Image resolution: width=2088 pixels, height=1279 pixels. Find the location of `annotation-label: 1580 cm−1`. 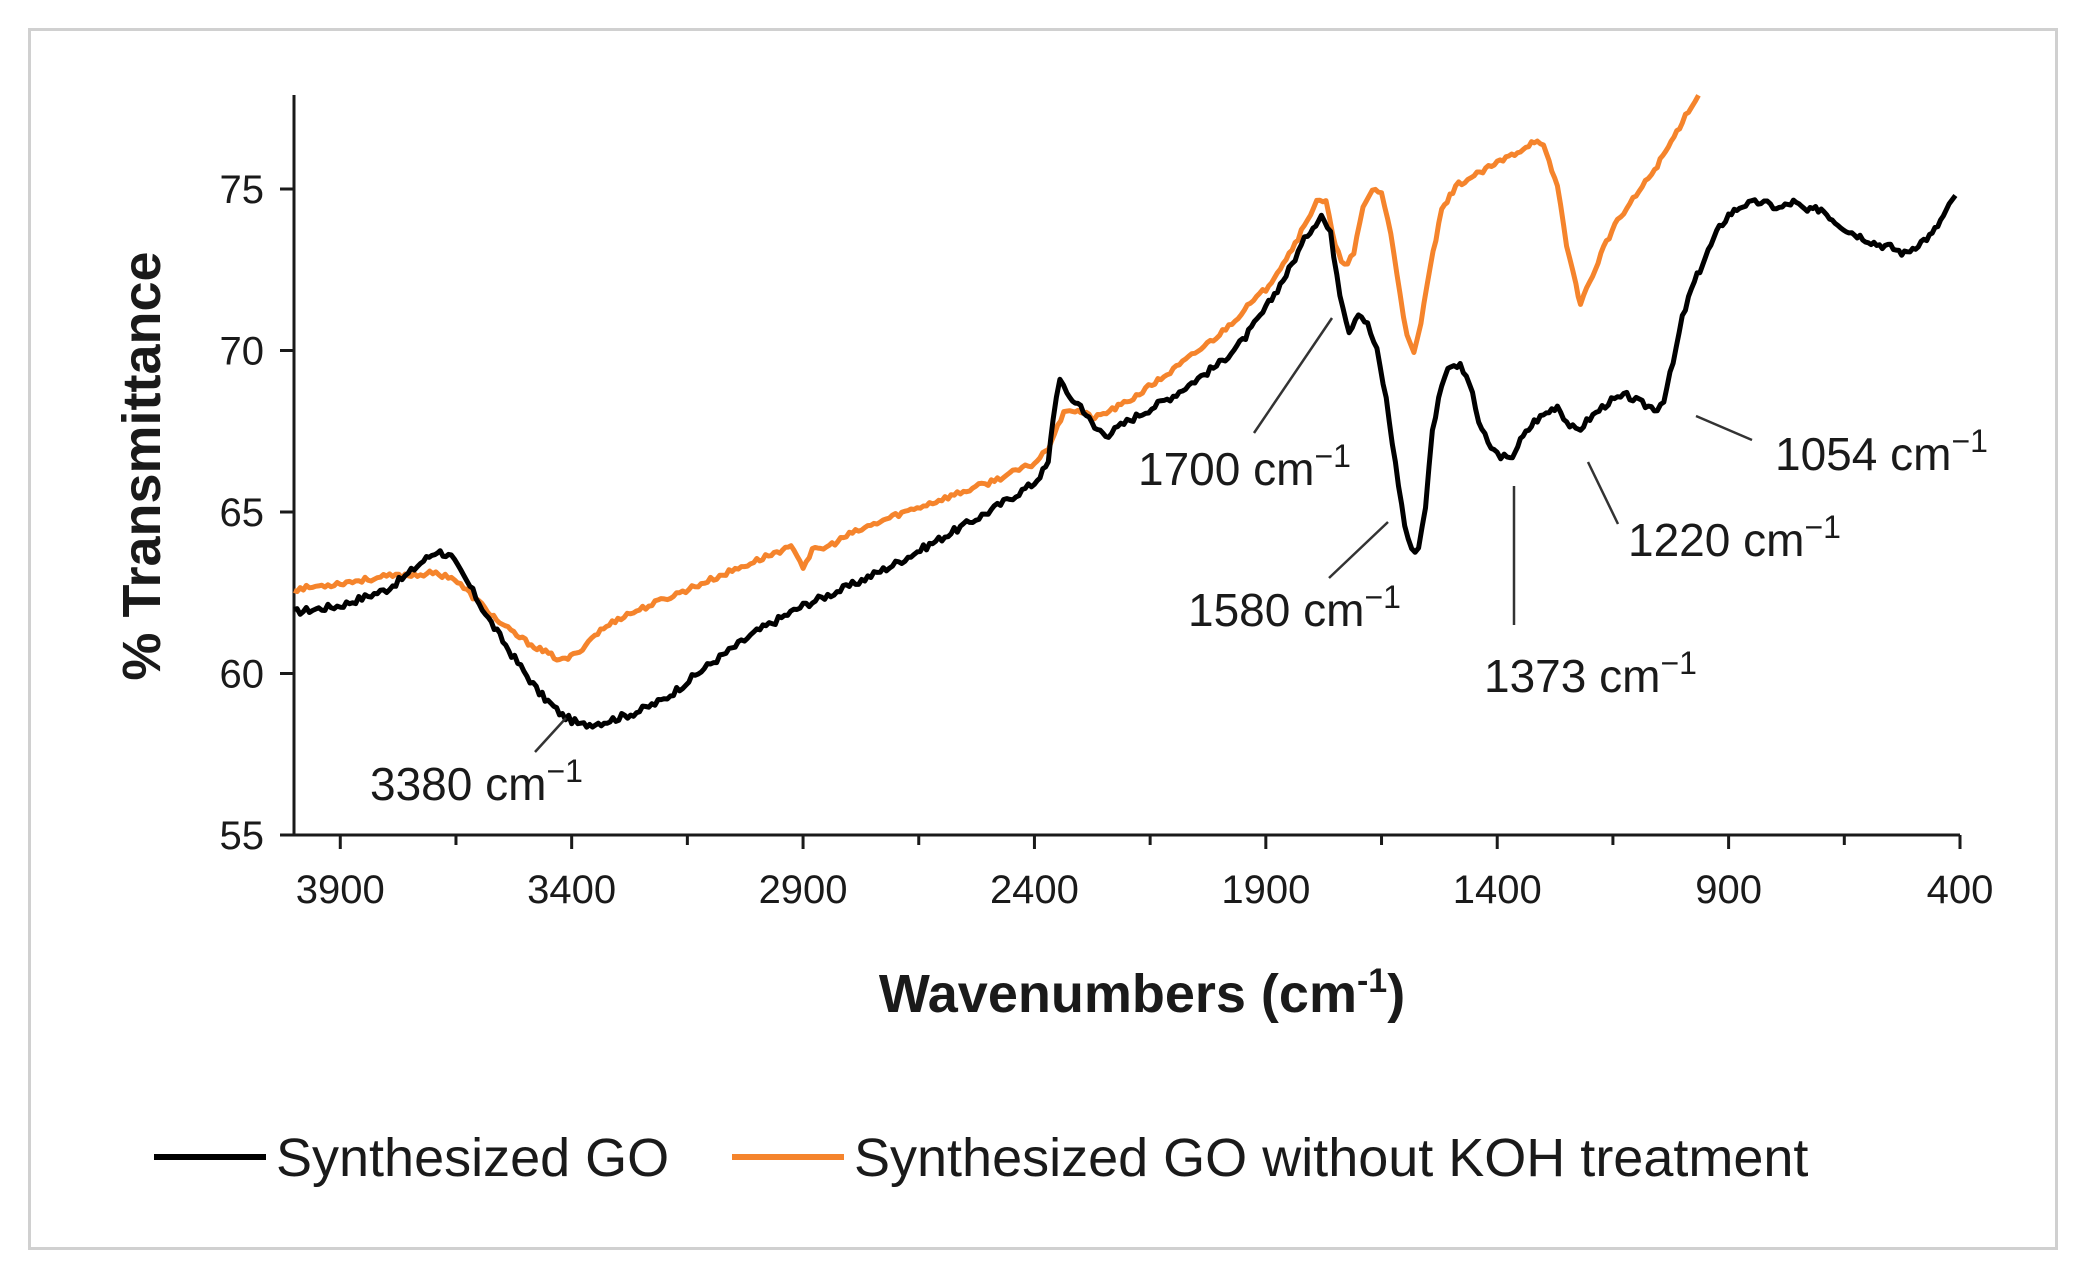

annotation-label: 1580 cm−1 is located at coordinates (1294, 607).